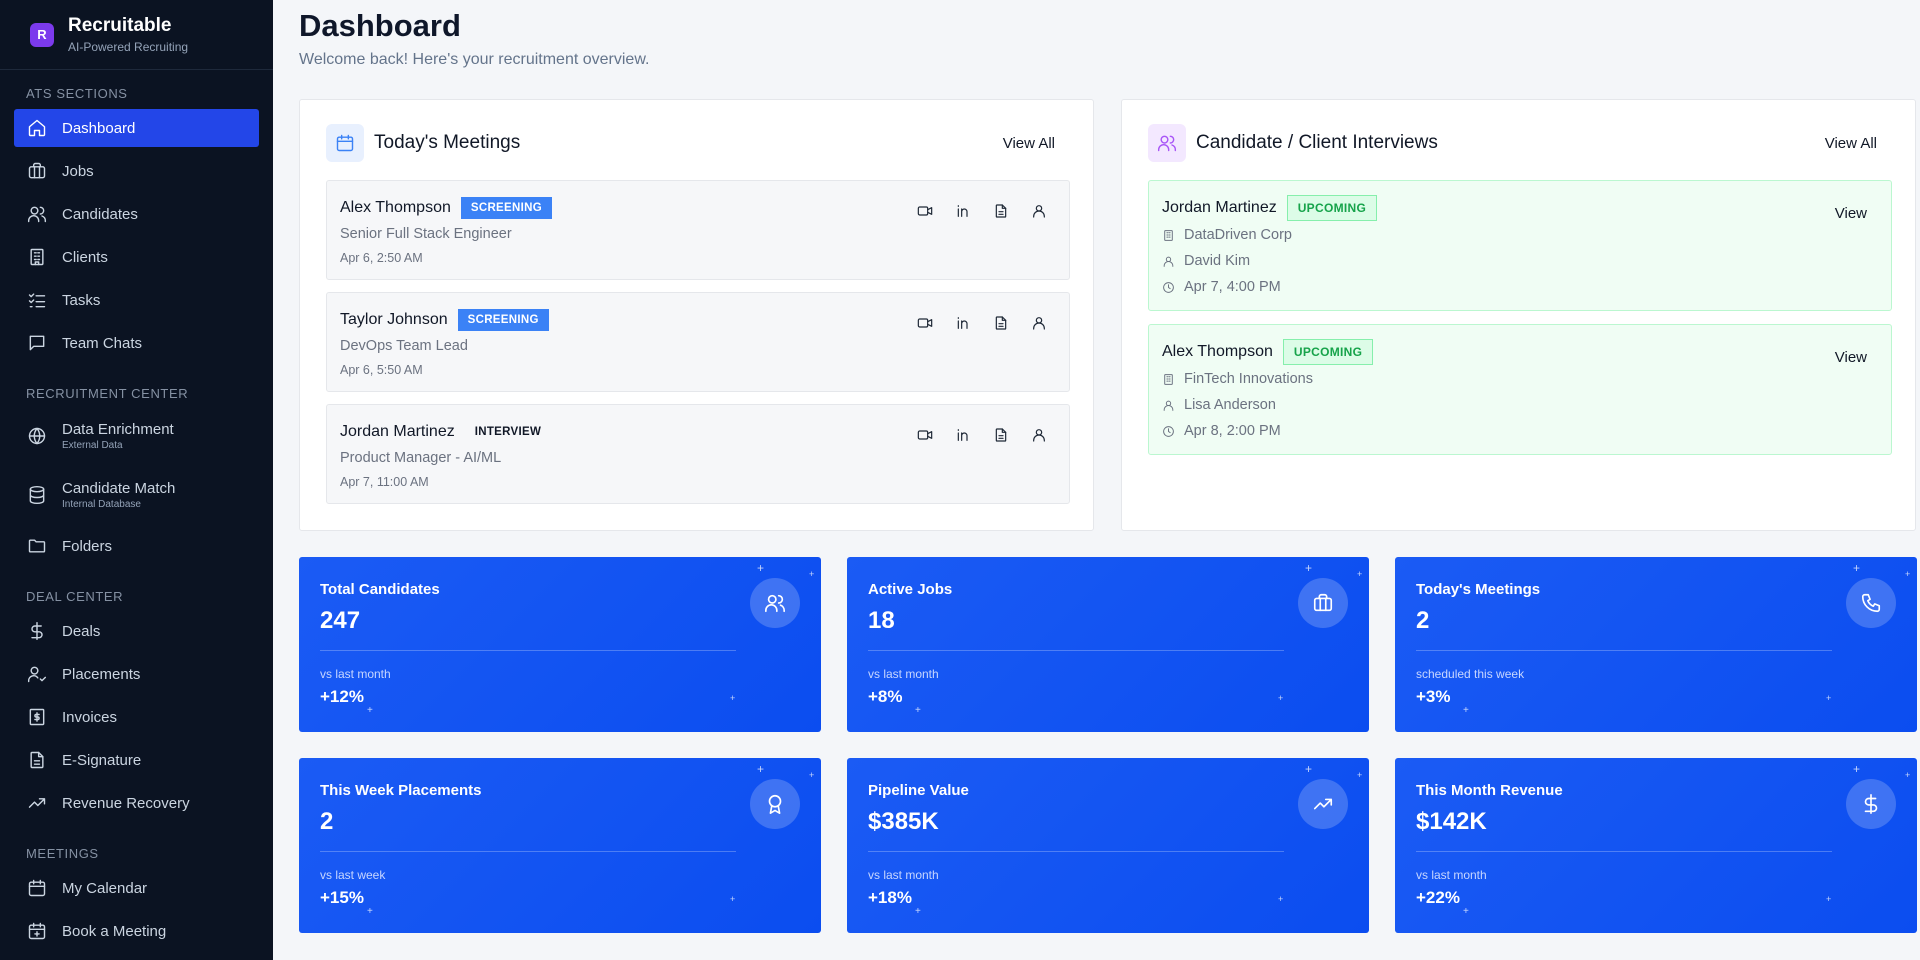  I want to click on sidebar-item-team-chats: Team Chats, so click(136, 343).